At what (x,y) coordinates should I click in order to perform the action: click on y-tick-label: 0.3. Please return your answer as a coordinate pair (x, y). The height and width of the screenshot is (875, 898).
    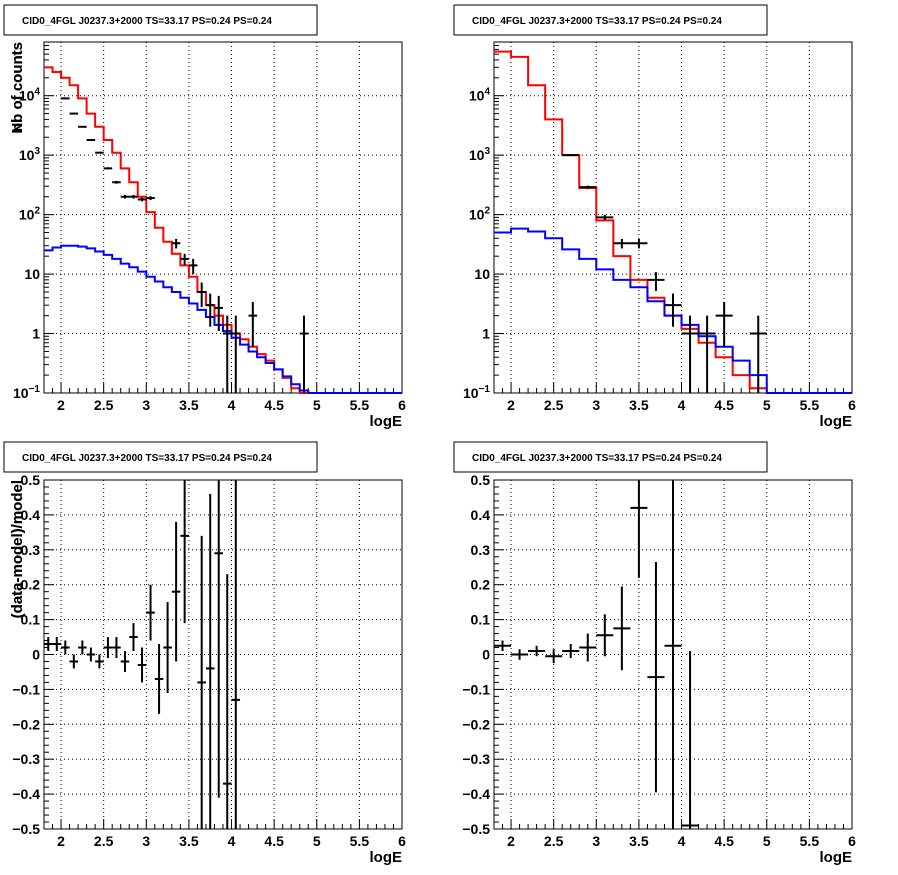
    Looking at the image, I should click on (31, 550).